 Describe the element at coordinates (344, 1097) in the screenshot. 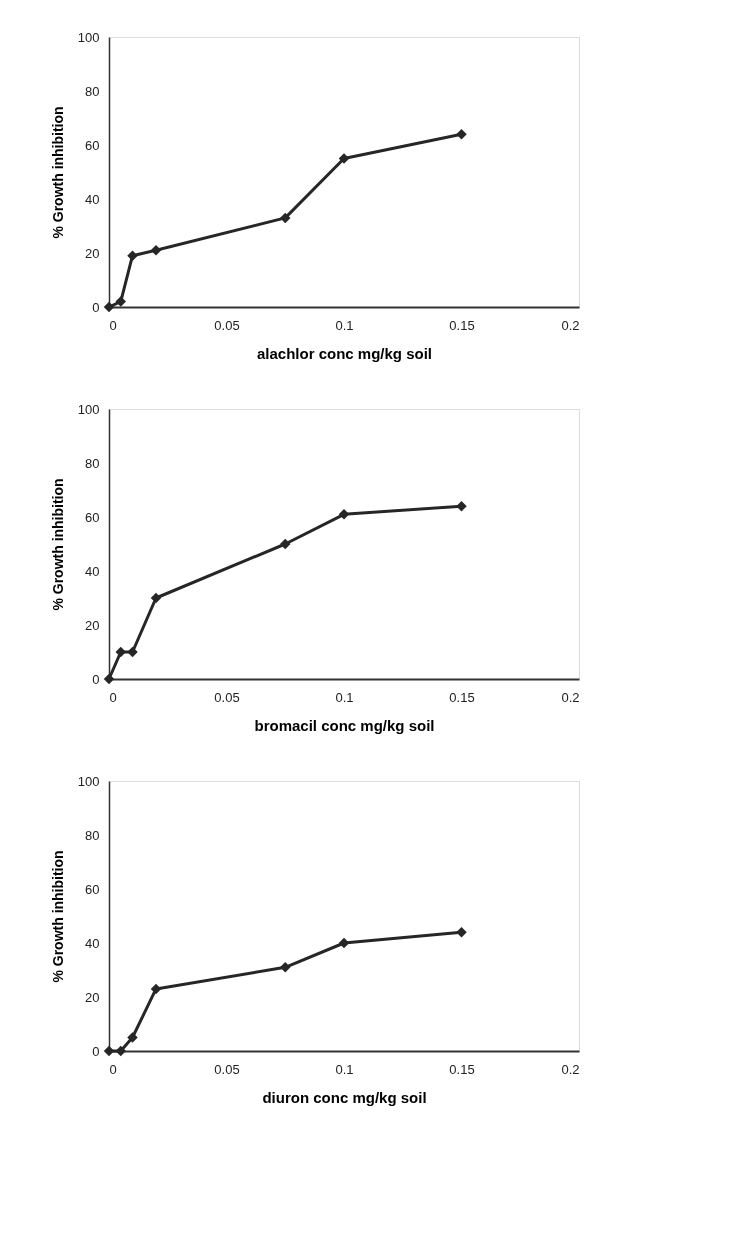

I see `x-axis-title: diuron conc mg/kg soil` at that location.